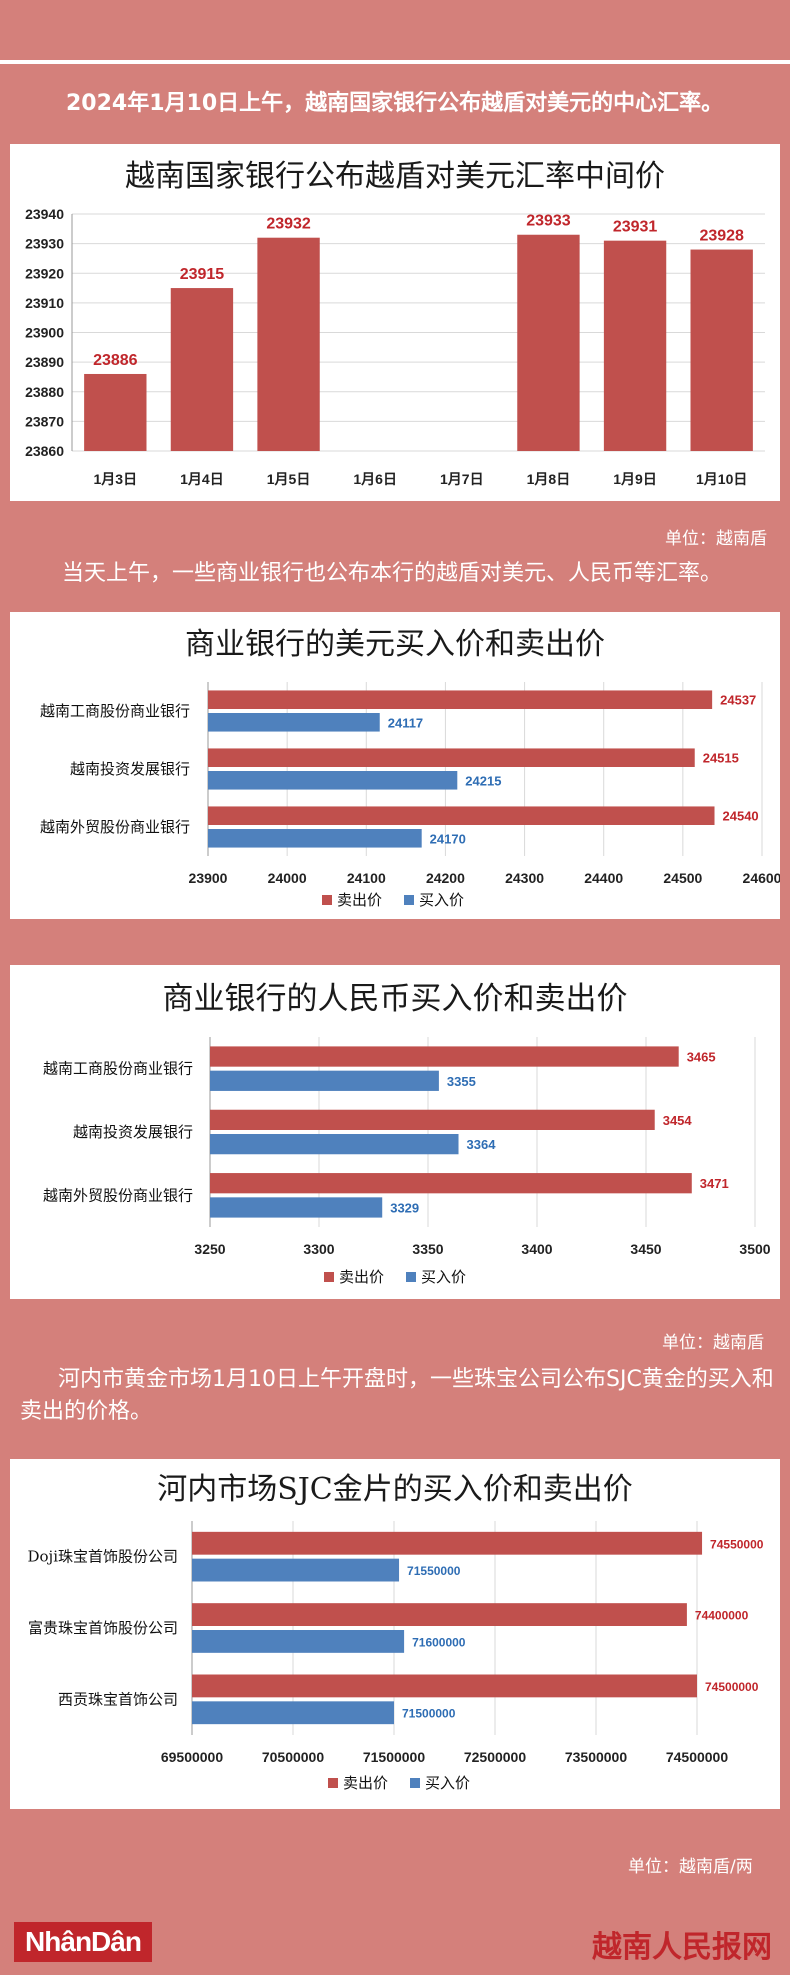  Describe the element at coordinates (44, 214) in the screenshot. I see `y-tick-label: 23940` at that location.